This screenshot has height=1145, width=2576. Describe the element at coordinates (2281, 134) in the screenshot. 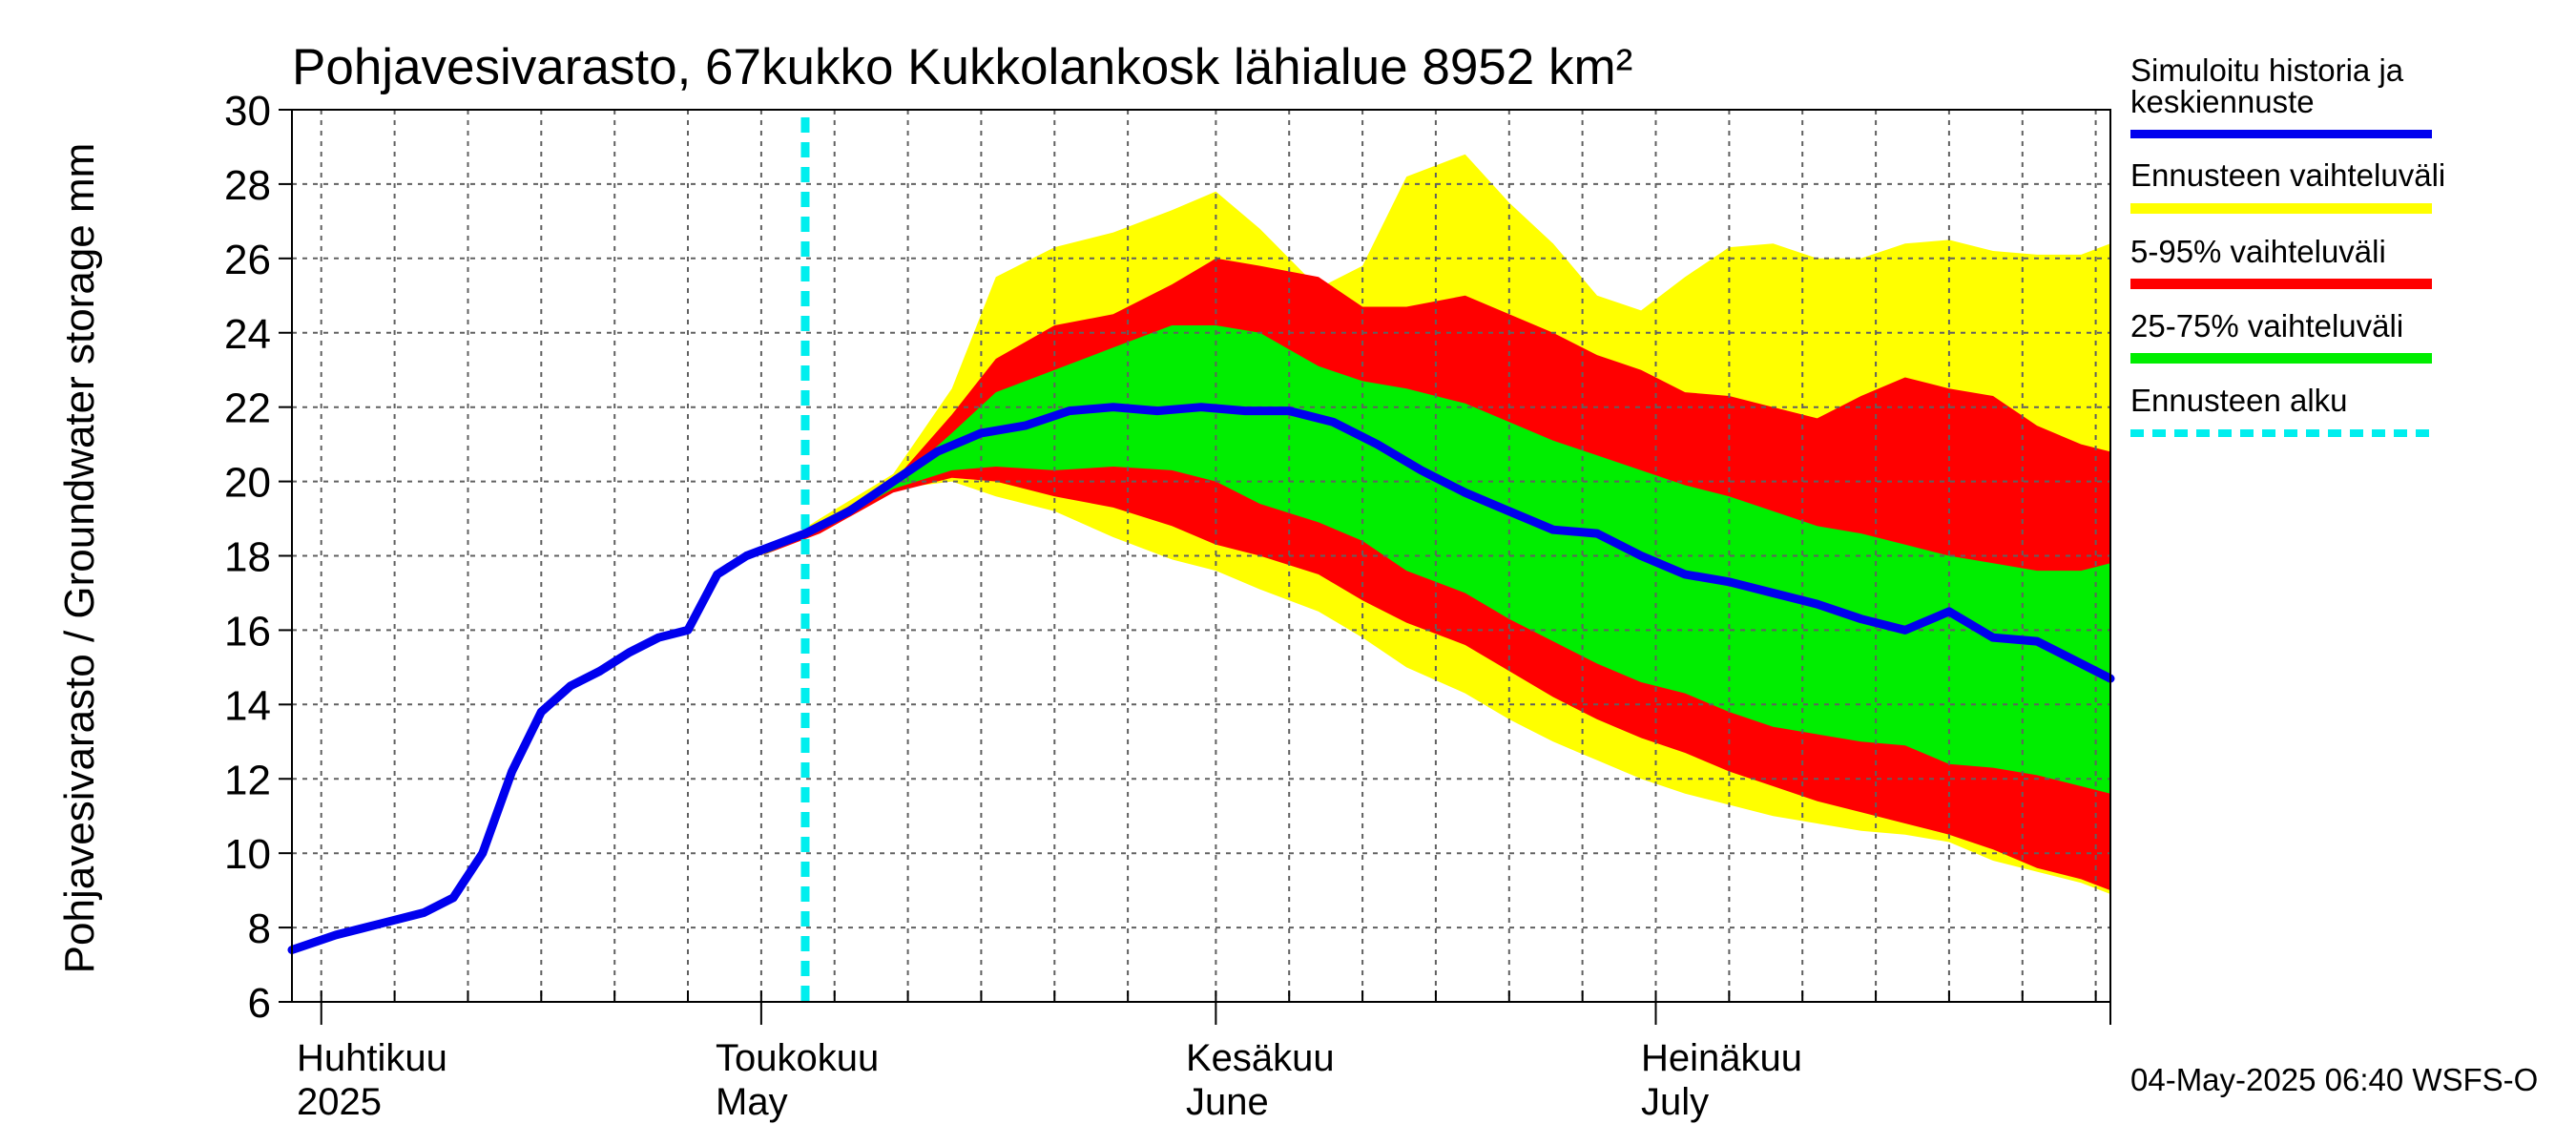

I see `legend-swatch-history` at that location.